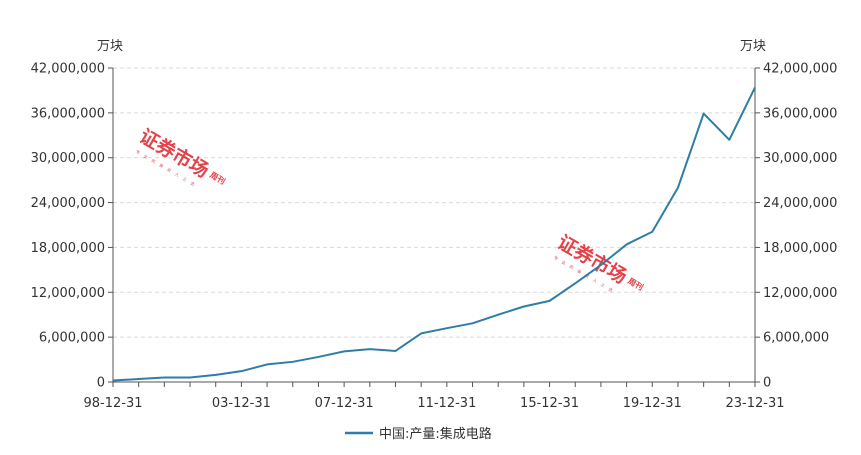 This screenshot has width=861, height=455. Describe the element at coordinates (68, 113) in the screenshot. I see `y-tick-label-left: 36,000,000` at that location.